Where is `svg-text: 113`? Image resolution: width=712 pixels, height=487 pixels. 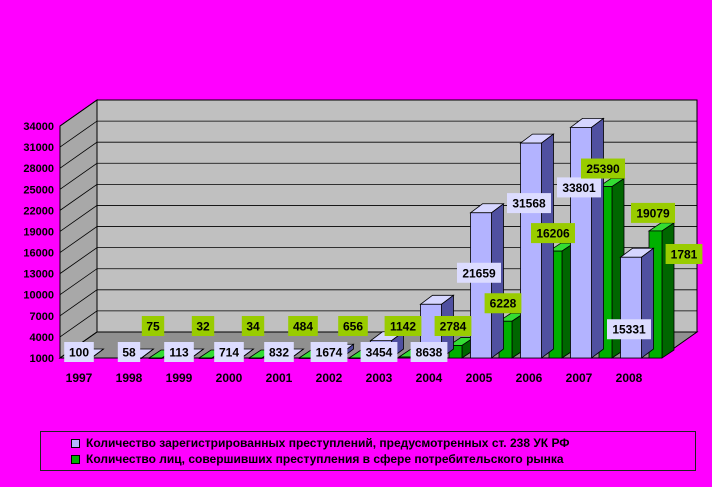 svg-text: 113 is located at coordinates (179, 353).